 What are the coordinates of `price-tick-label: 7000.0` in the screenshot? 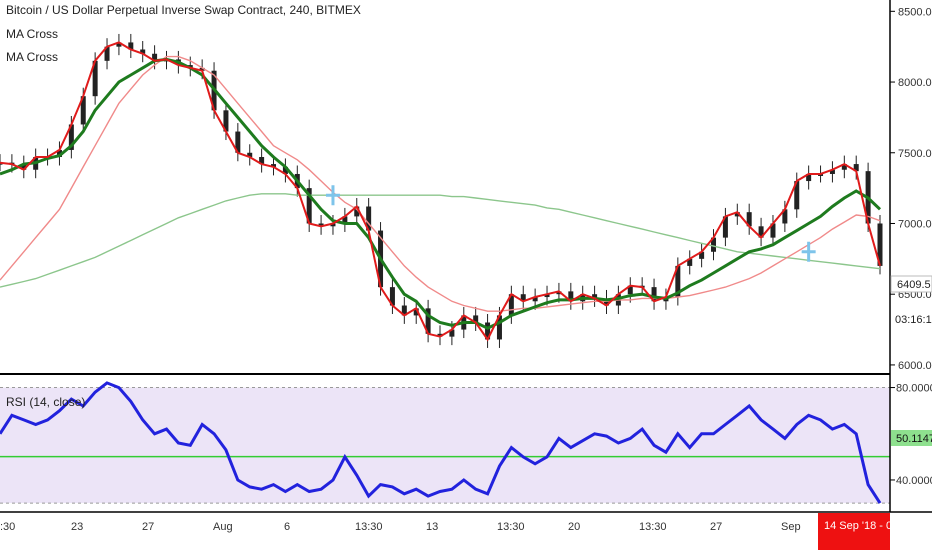 It's located at (915, 224).